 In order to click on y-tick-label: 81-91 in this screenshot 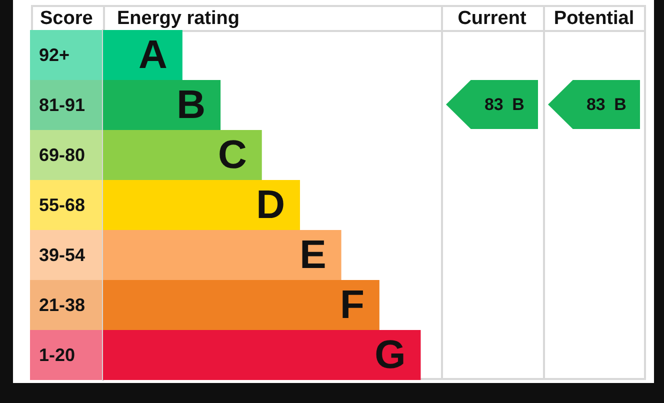, I will do `click(62, 105)`.